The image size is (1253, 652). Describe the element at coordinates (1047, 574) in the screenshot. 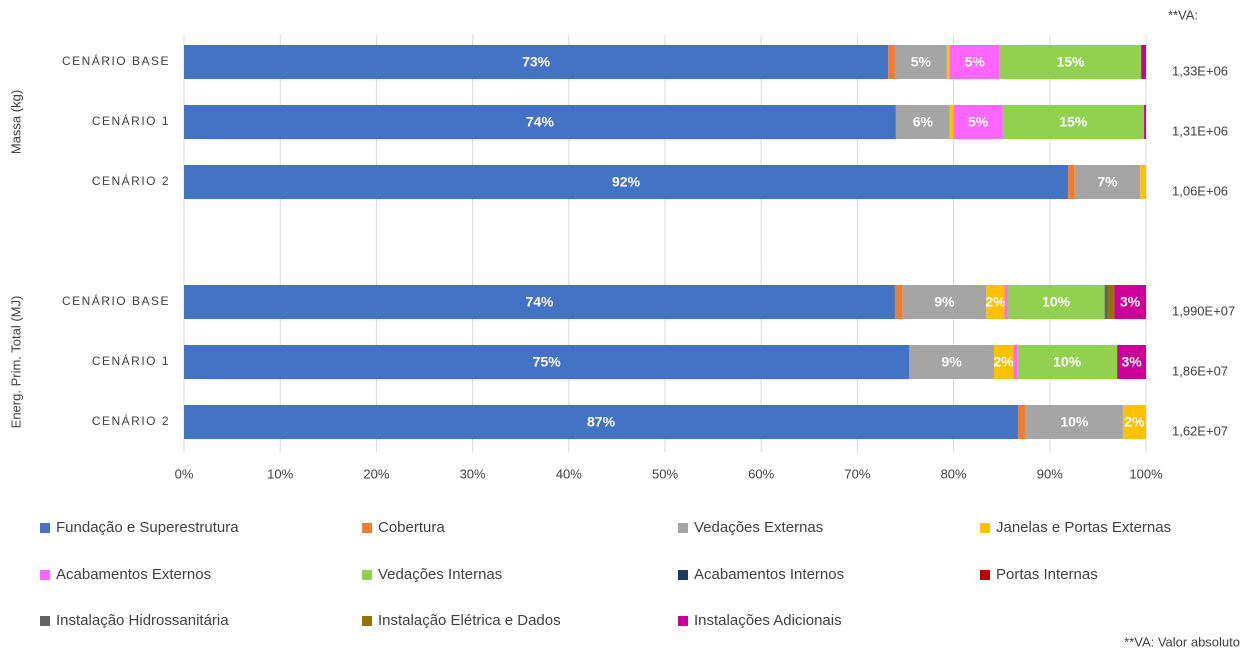

I see `legend-label: Portas Internas` at that location.